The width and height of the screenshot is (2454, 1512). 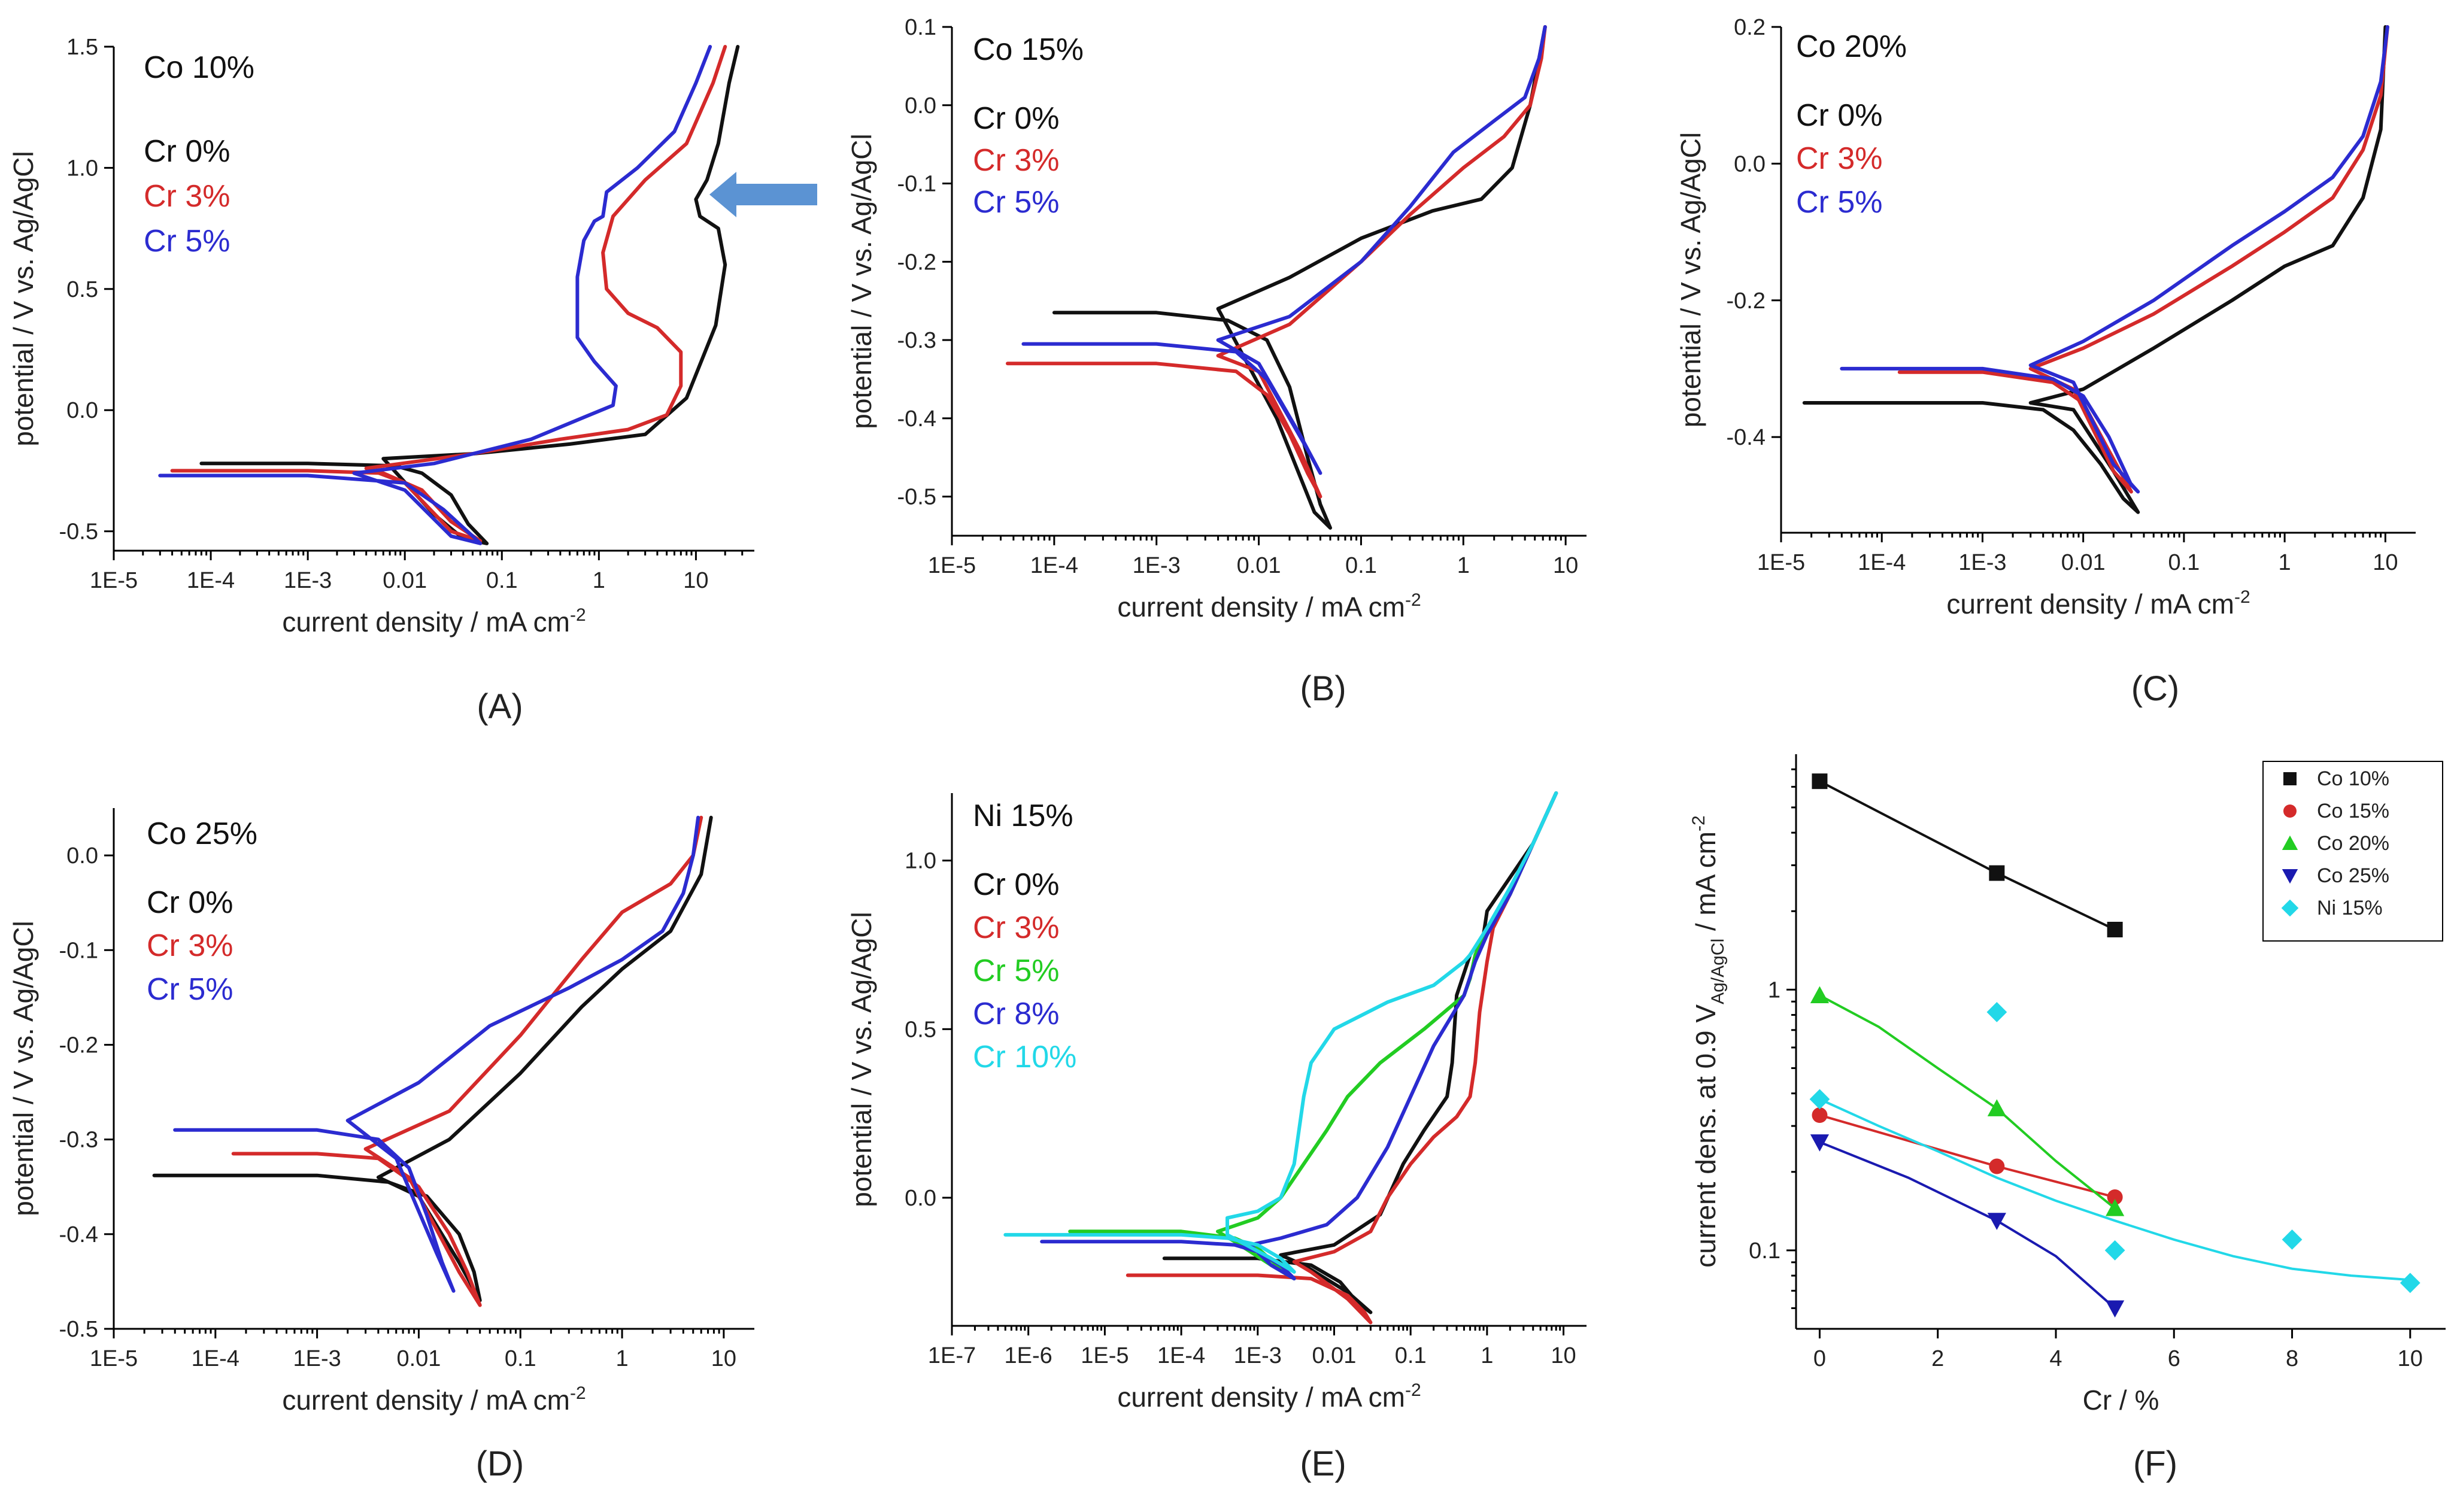 I want to click on y-axis-title-sup: -2, so click(x=1699, y=823).